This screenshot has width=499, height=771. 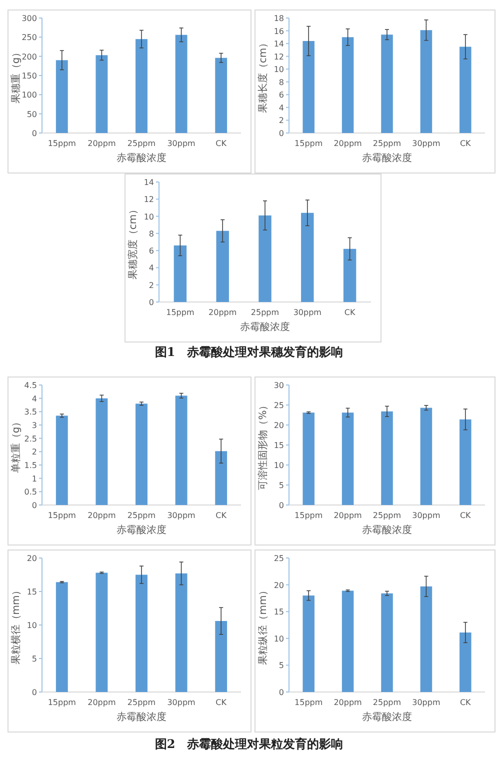 I want to click on y-tick-label: 100, so click(x=29, y=95).